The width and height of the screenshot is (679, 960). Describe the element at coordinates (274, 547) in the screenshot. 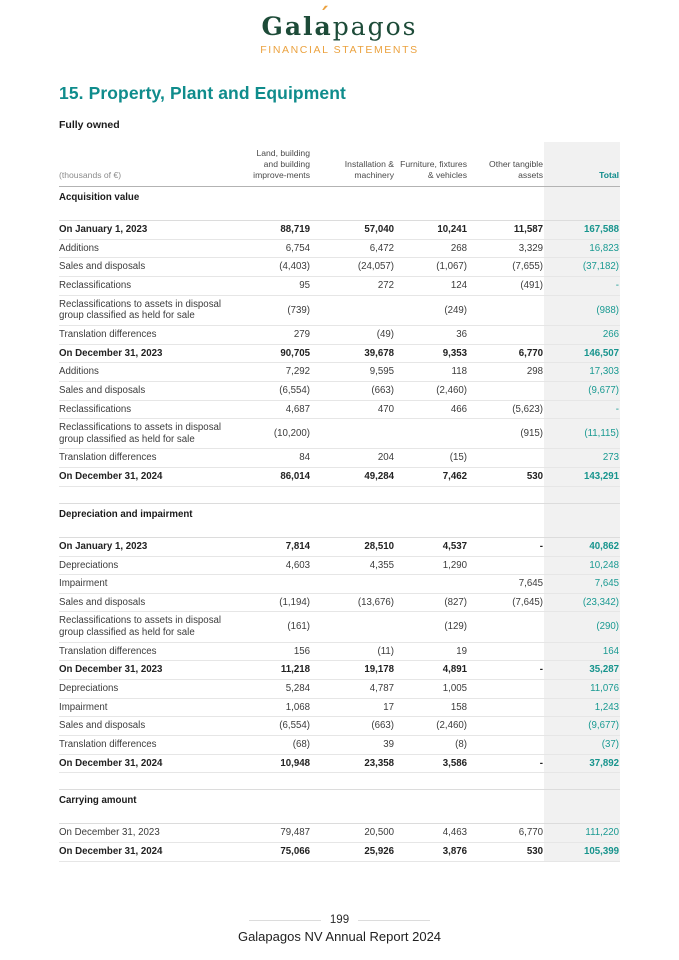

I see `value-cell: 7,814` at that location.